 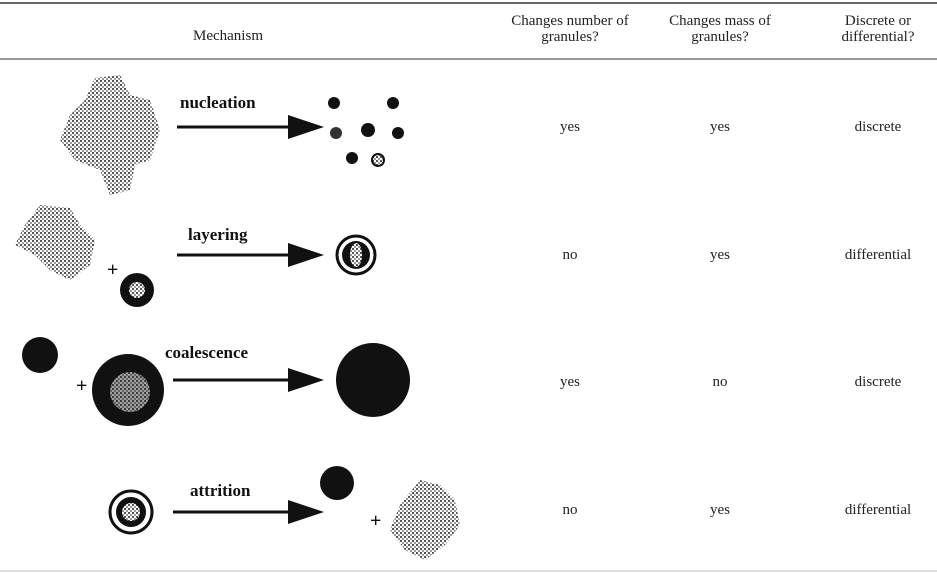 I want to click on column-header: Mechanism, so click(x=228, y=36).